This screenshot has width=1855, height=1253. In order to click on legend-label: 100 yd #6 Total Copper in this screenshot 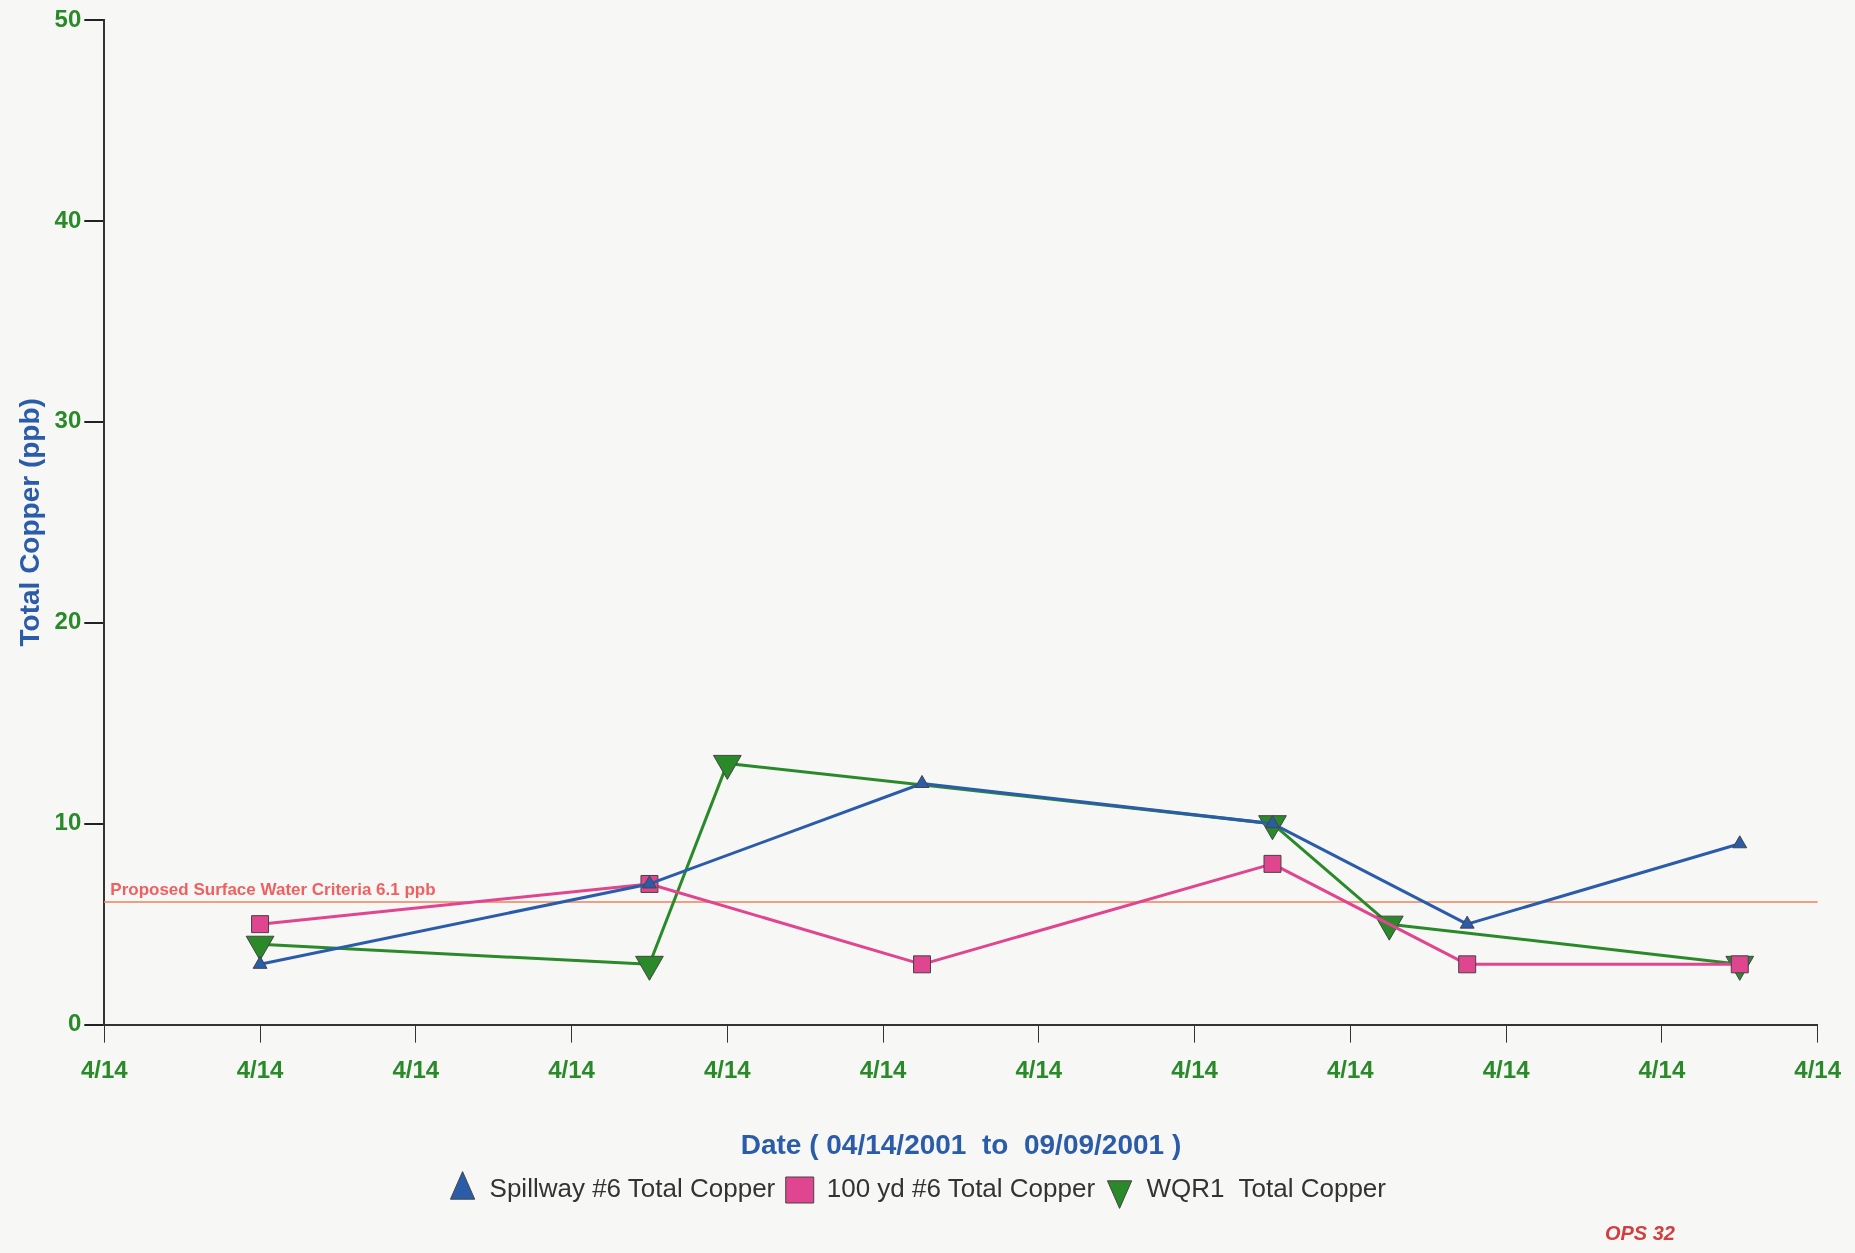, I will do `click(961, 1188)`.